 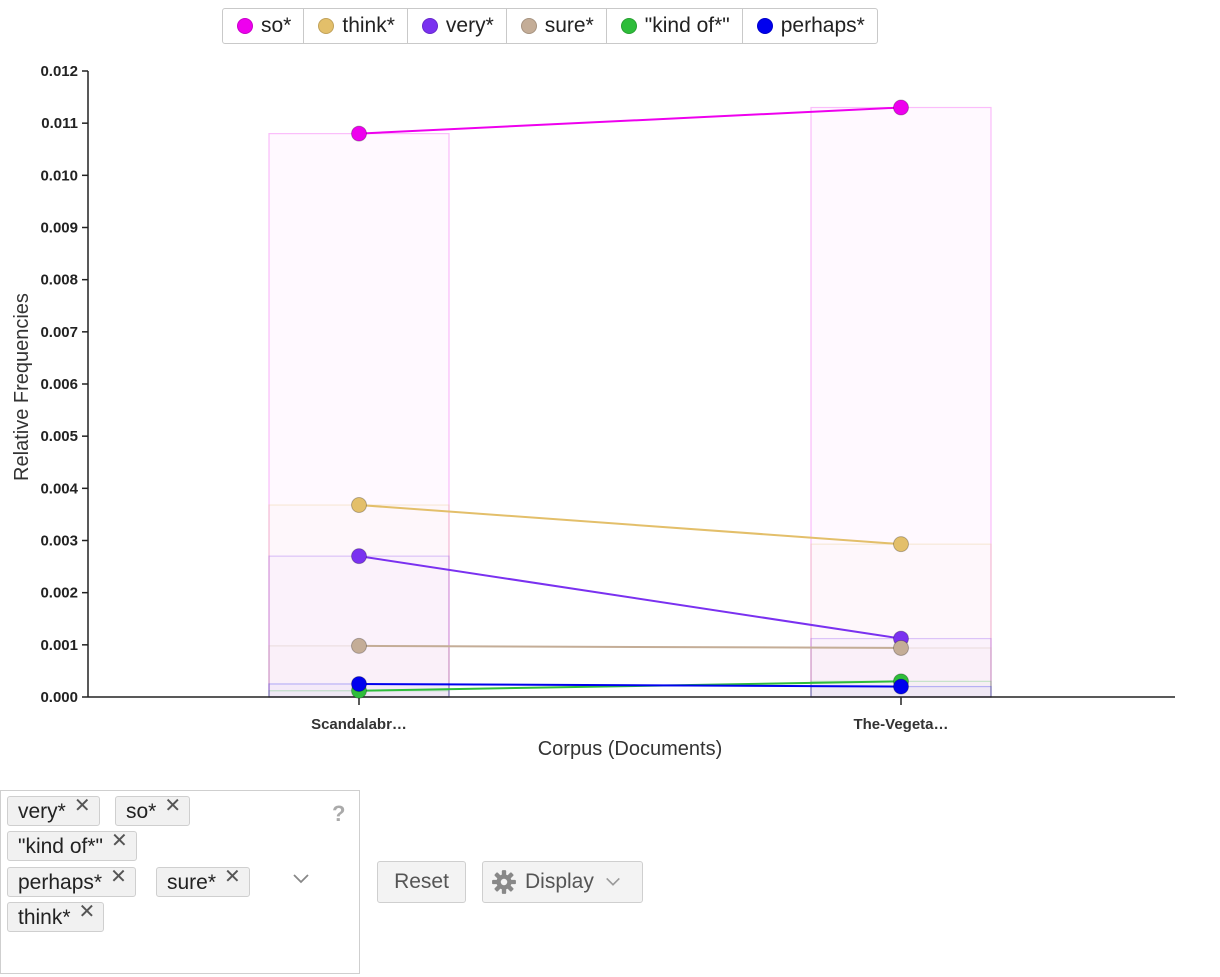 What do you see at coordinates (192, 882) in the screenshot?
I see `term-chip-label: sure*` at bounding box center [192, 882].